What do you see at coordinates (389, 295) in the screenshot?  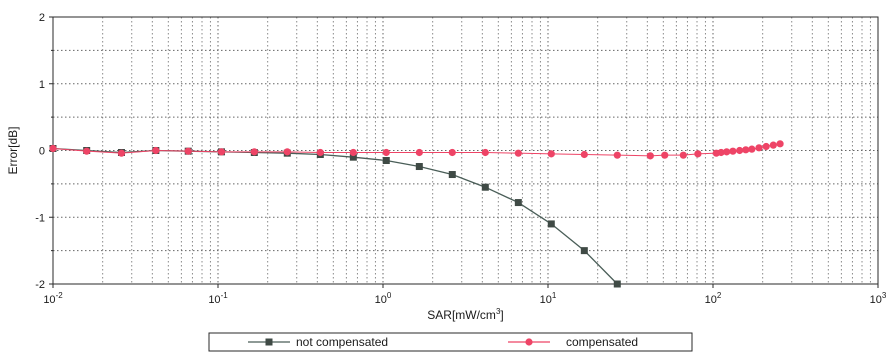 I see `x-tick-label-exponent: 0` at bounding box center [389, 295].